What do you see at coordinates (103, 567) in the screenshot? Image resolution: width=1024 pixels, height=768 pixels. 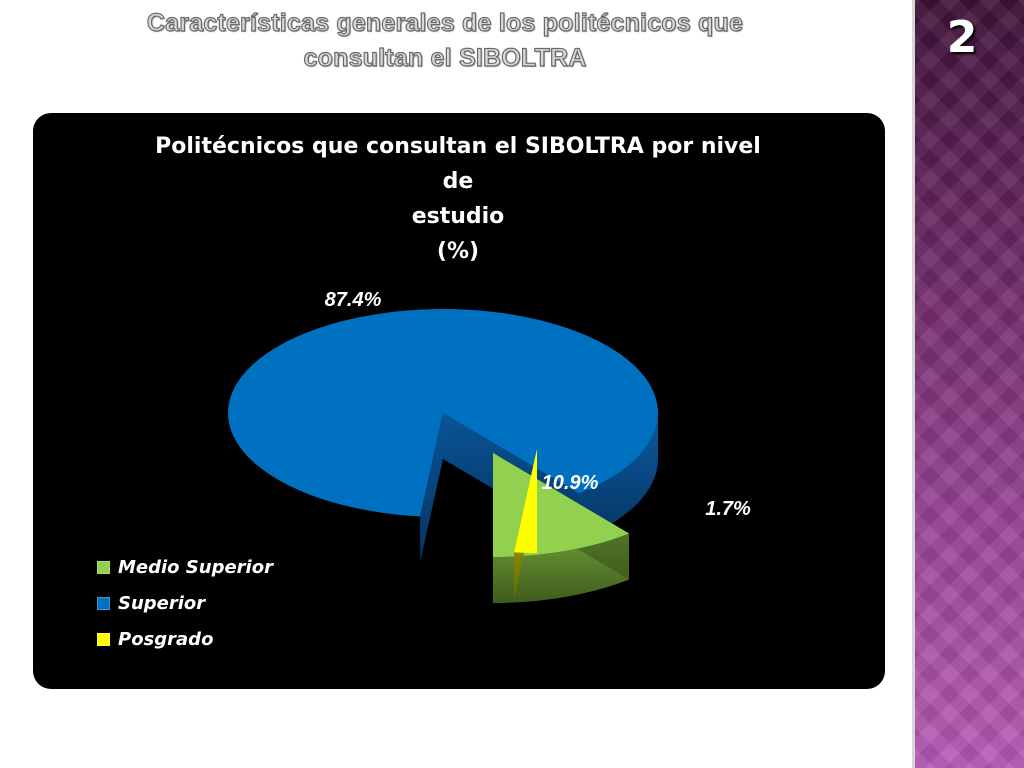 I see `legend-swatch-medio-superior` at bounding box center [103, 567].